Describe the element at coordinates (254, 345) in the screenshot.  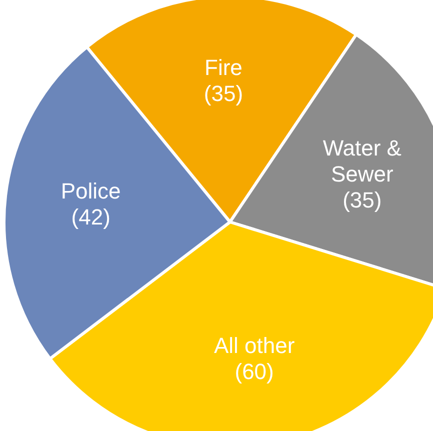
I see `slice-label: All other` at that location.